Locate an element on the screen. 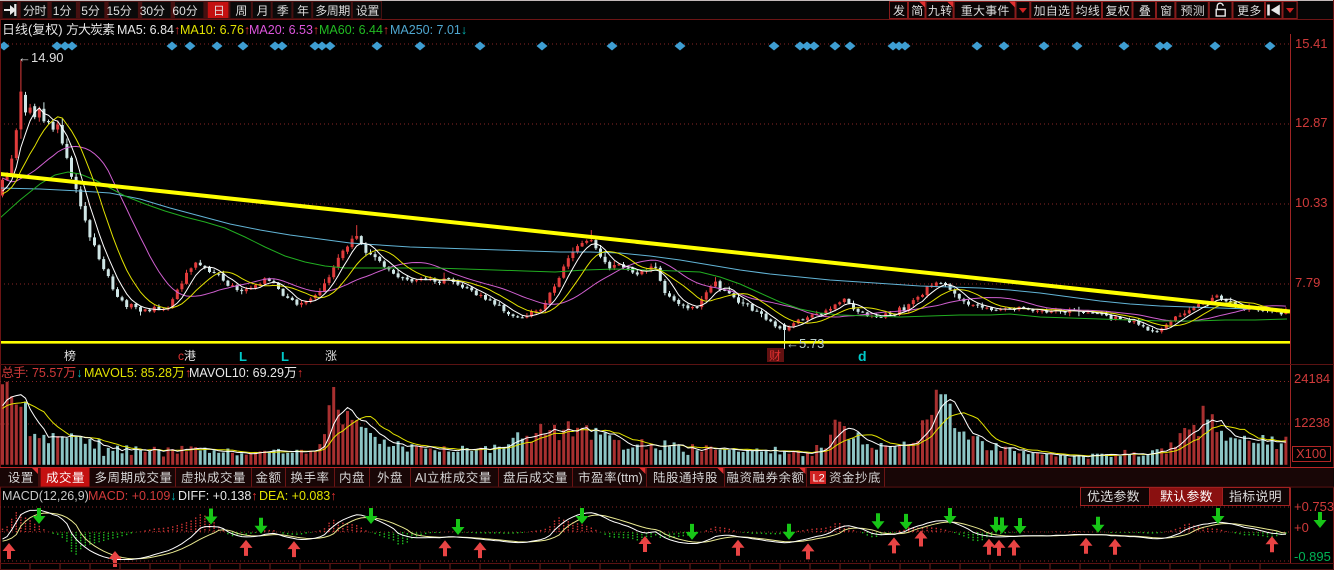  svg-text: (ttm) is located at coordinates (630, 478).